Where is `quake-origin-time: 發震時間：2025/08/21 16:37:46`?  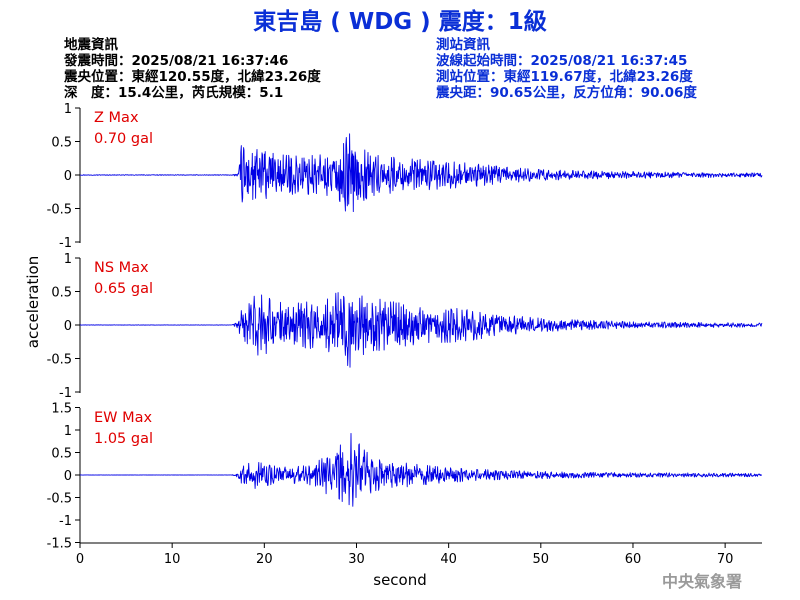 quake-origin-time: 發震時間：2025/08/21 16:37:46 is located at coordinates (175, 60).